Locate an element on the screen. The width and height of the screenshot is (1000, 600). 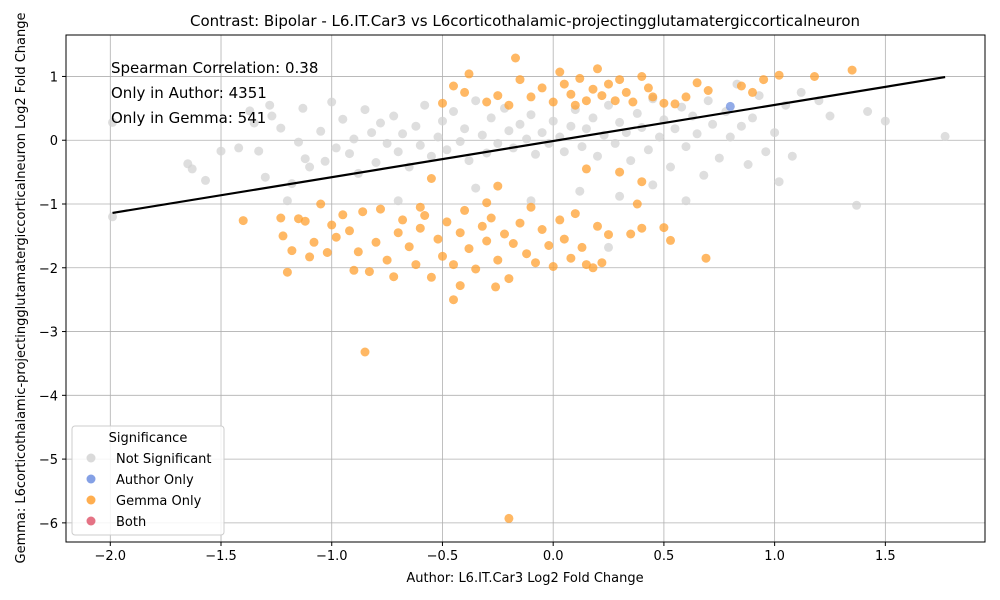
x-axis-label: Author: L6.IT.Car3 Log2 Fold Change is located at coordinates (524, 578).